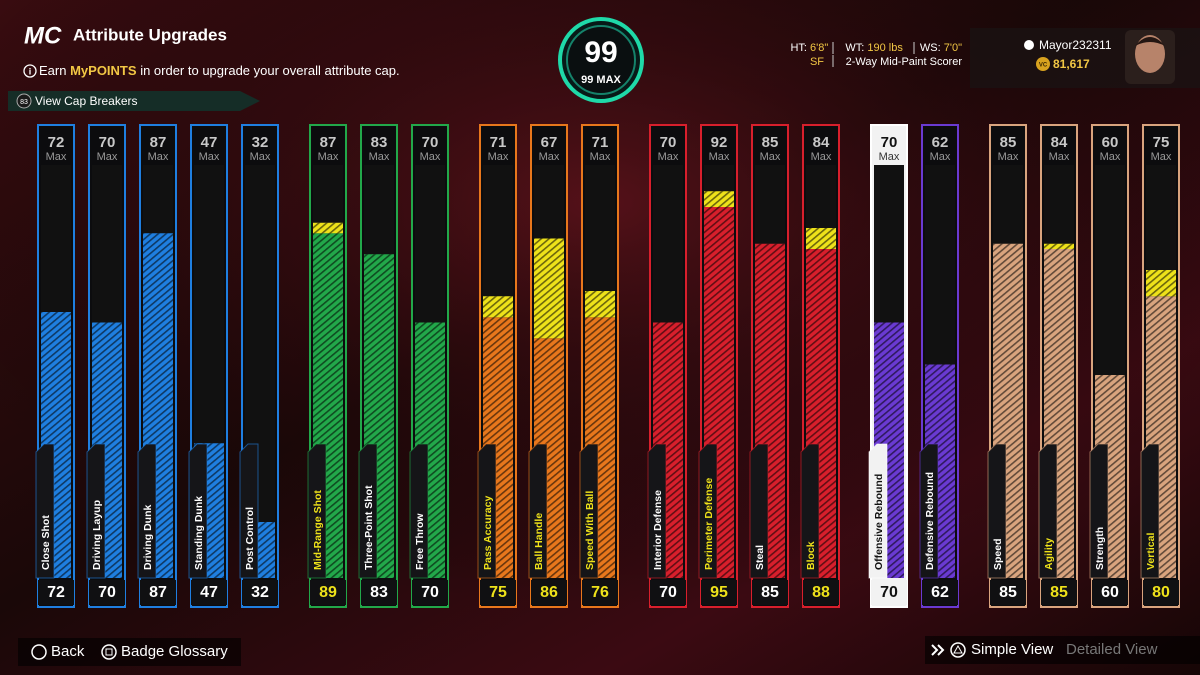 The width and height of the screenshot is (1200, 675). I want to click on attribute-name: Offensive Rebound, so click(879, 522).